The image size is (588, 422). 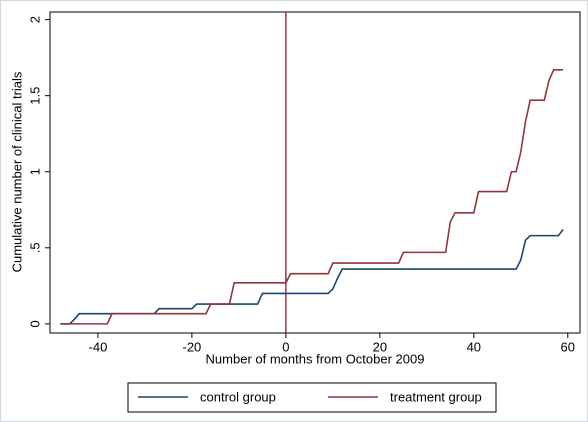 I want to click on y-tick-label: 1.5, so click(x=34, y=96).